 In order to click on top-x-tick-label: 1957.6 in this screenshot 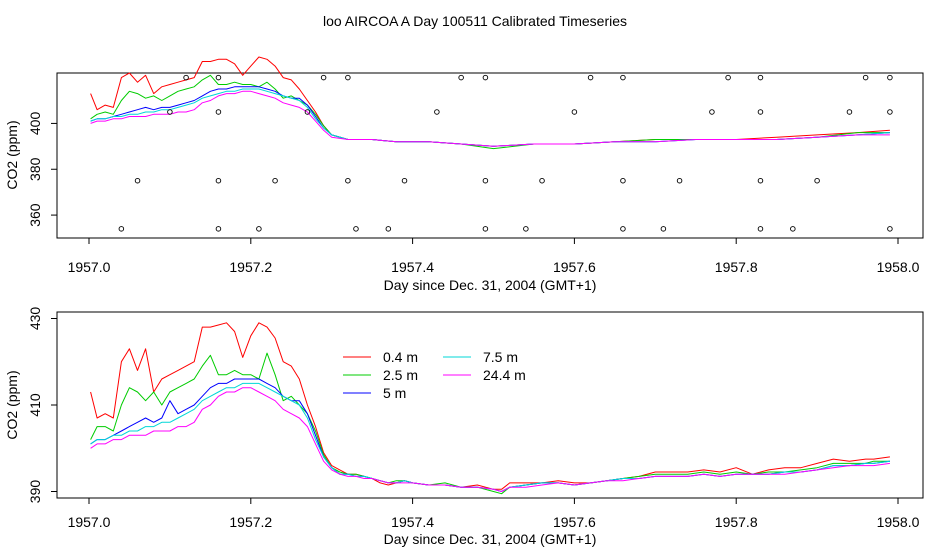, I will do `click(574, 267)`.